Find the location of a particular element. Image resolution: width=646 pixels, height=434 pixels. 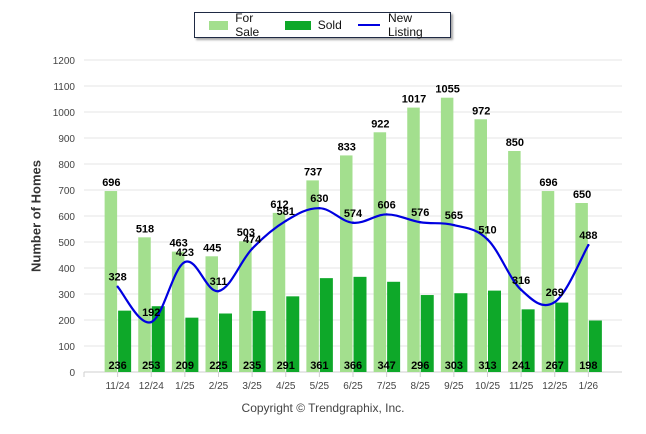

sold-value-label: 291 is located at coordinates (286, 366).